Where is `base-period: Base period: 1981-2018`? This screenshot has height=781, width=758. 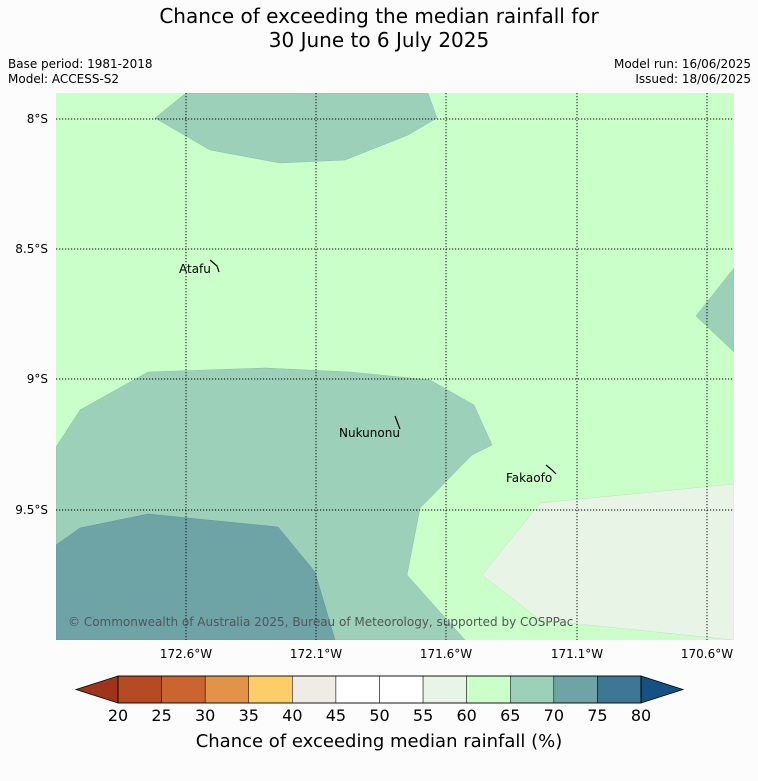
base-period: Base period: 1981-2018 is located at coordinates (80, 64).